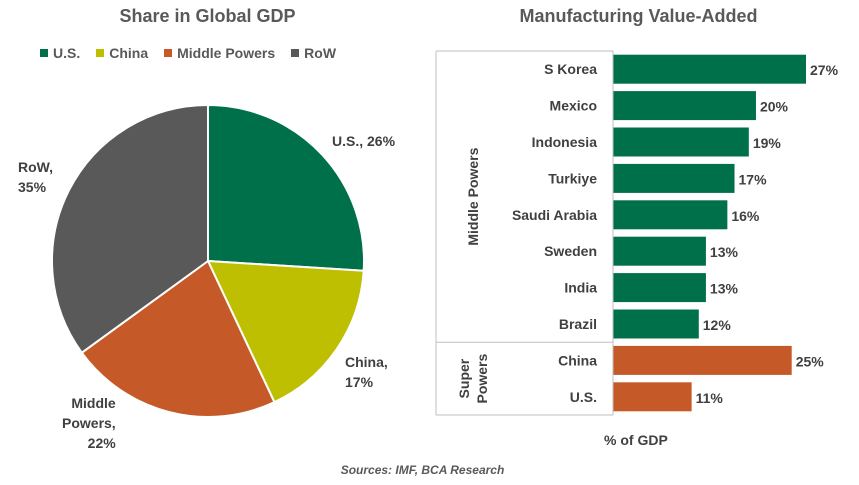 The width and height of the screenshot is (859, 485). I want to click on bar-china, so click(702, 360).